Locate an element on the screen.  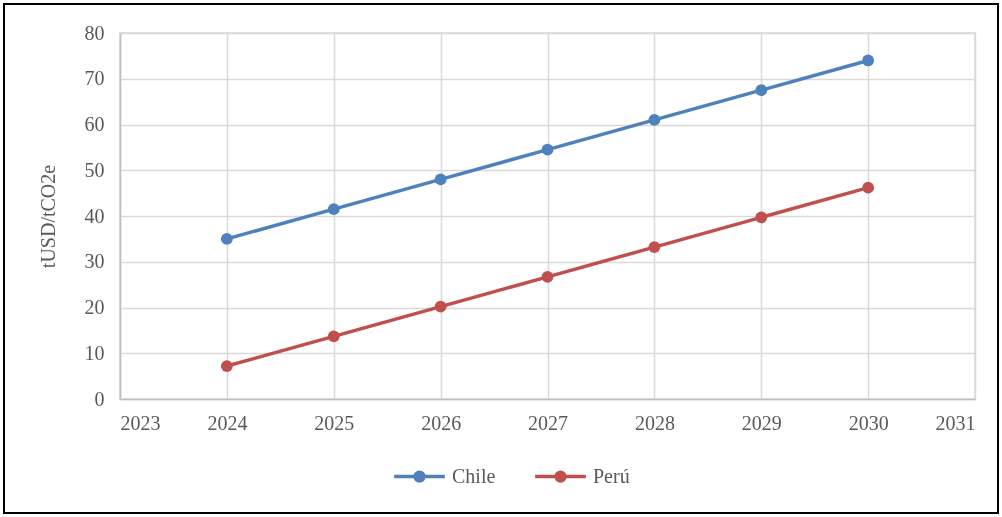
y-tick-label: 60 is located at coordinates (94, 124).